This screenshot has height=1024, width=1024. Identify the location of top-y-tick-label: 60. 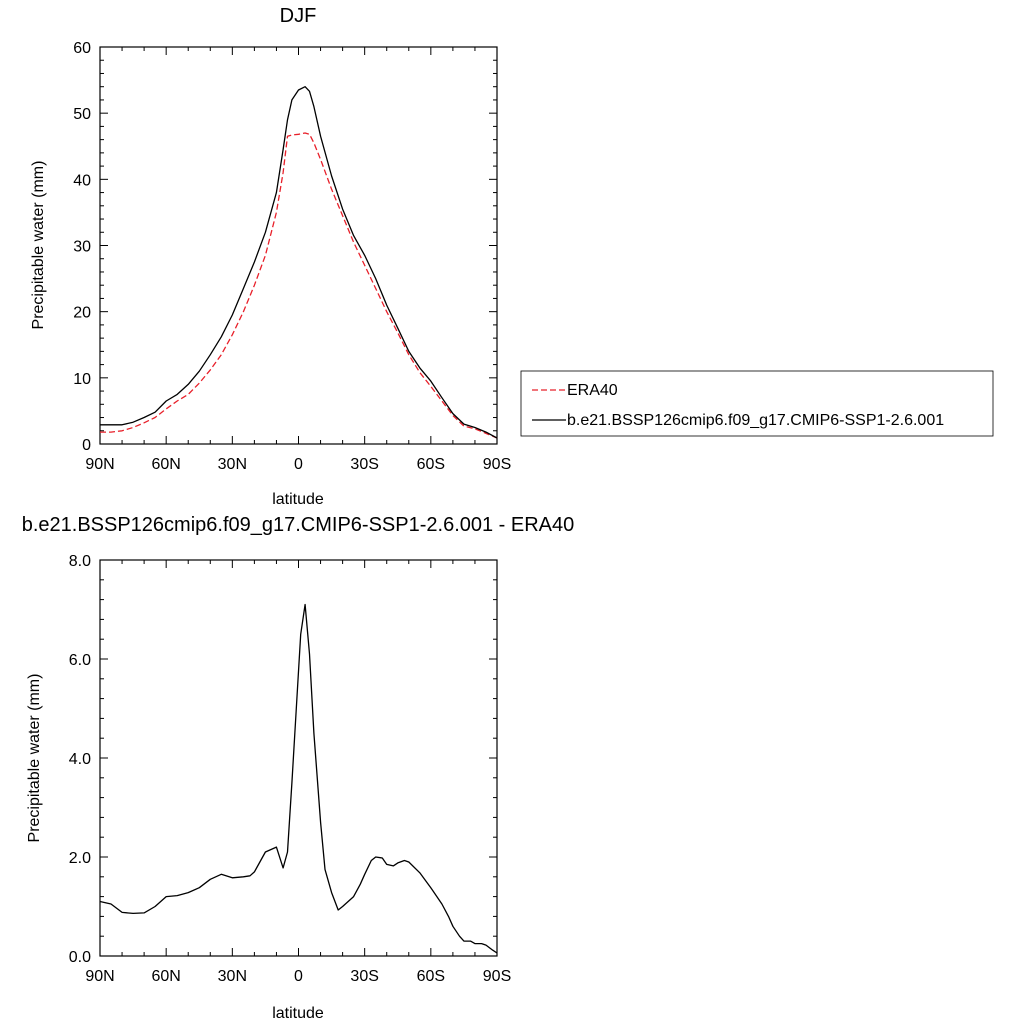
(82, 48).